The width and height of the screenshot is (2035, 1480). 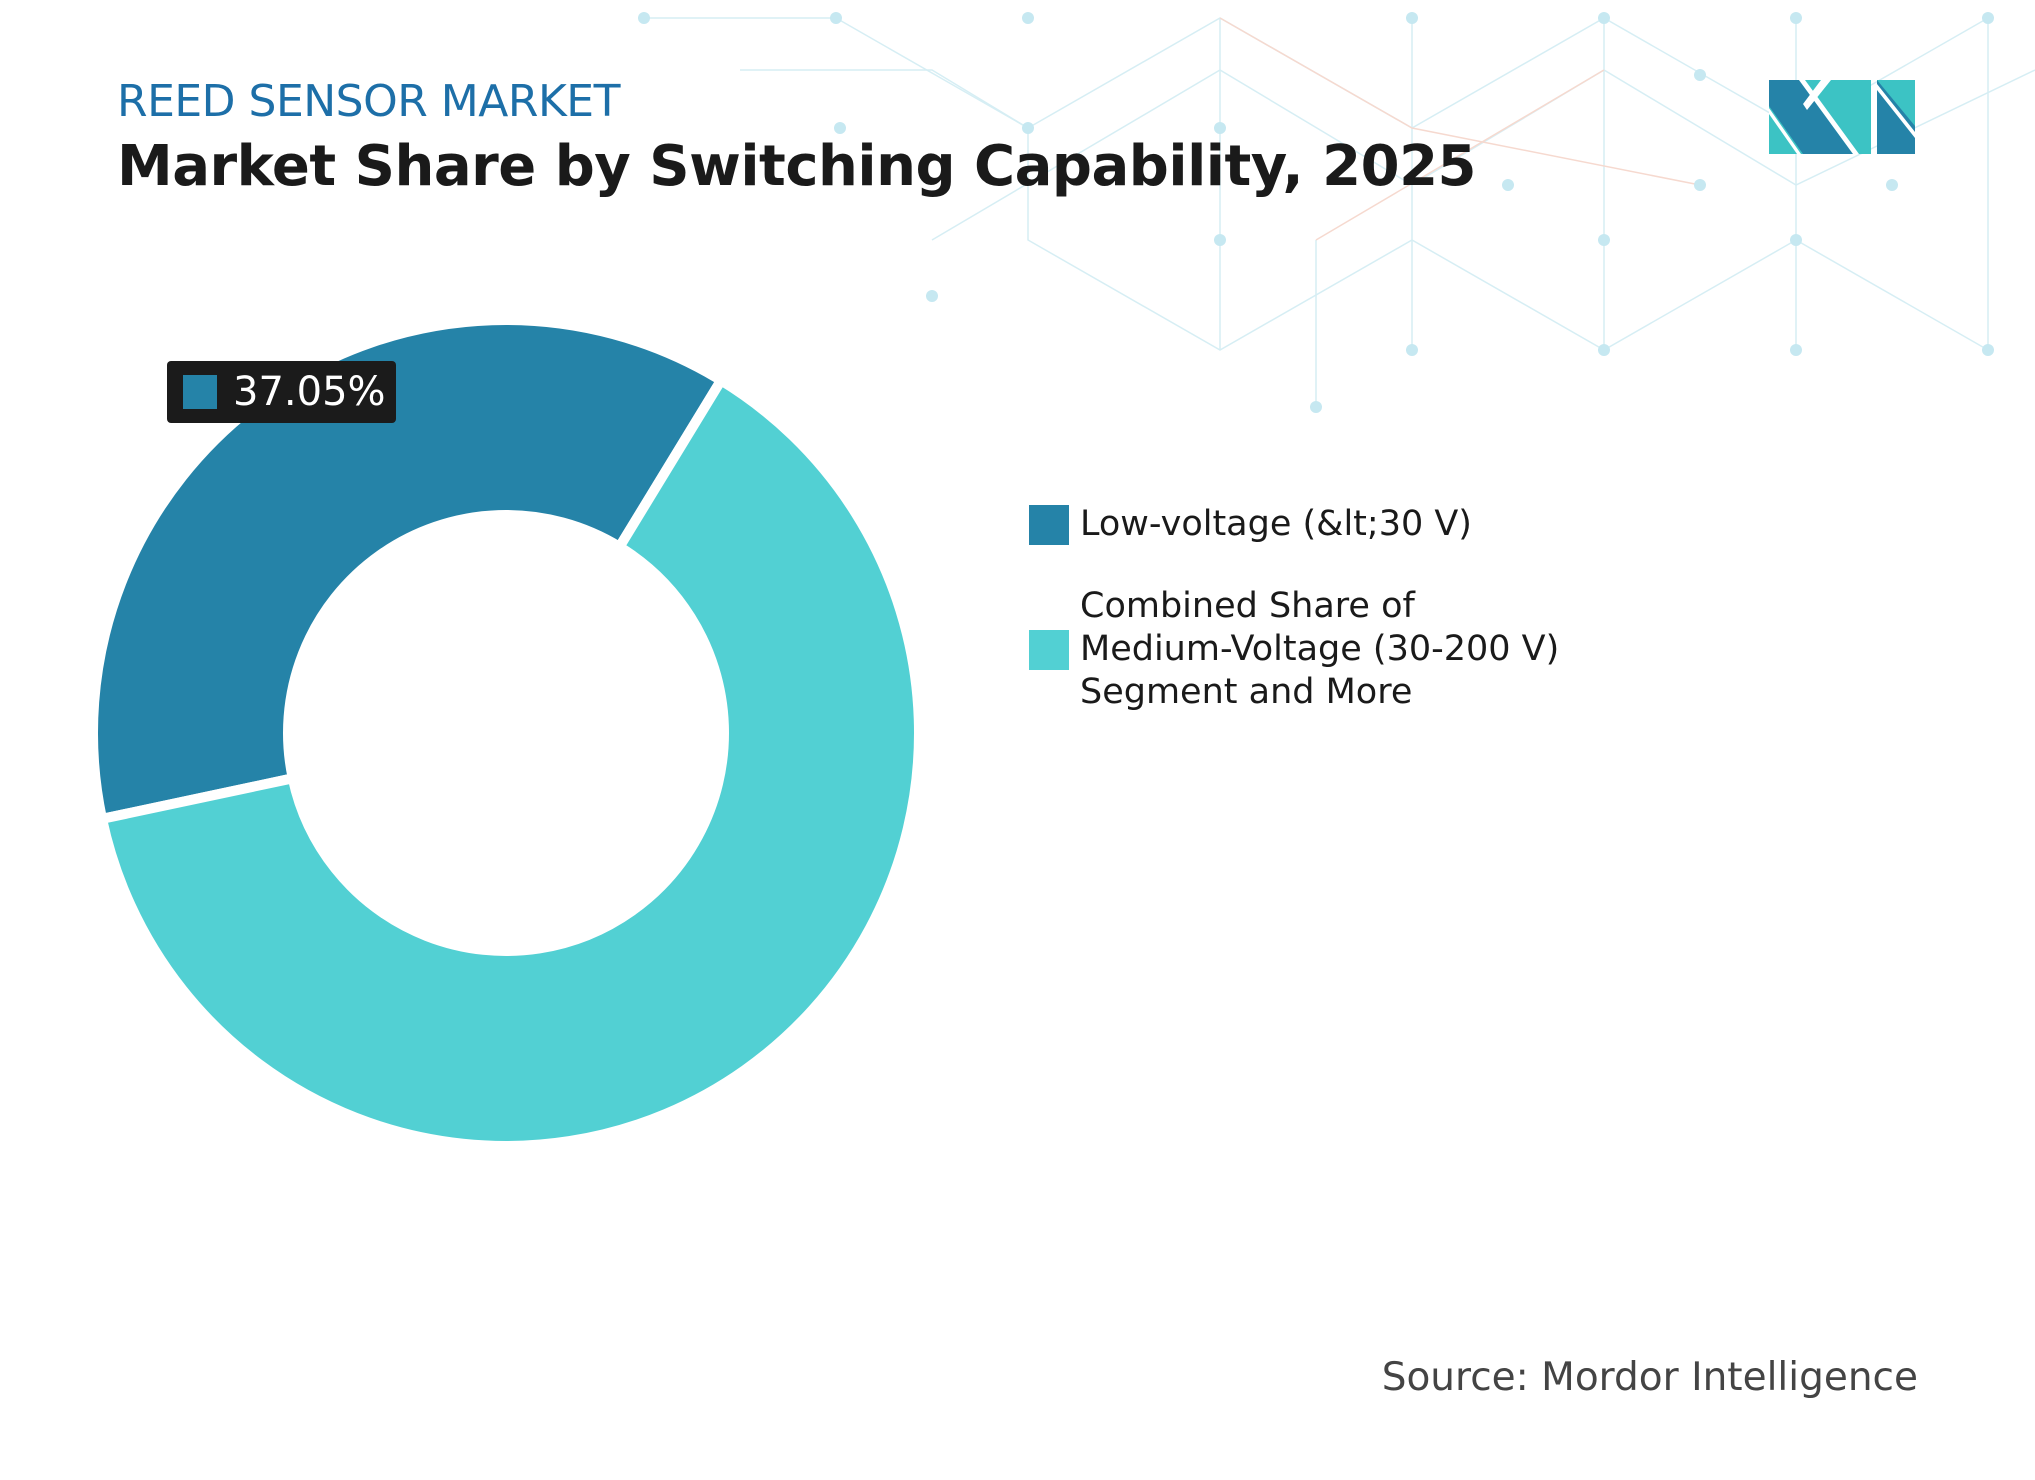 What do you see at coordinates (1276, 524) in the screenshot?
I see `legend-label: Low-voltage (&lt;30 V)` at bounding box center [1276, 524].